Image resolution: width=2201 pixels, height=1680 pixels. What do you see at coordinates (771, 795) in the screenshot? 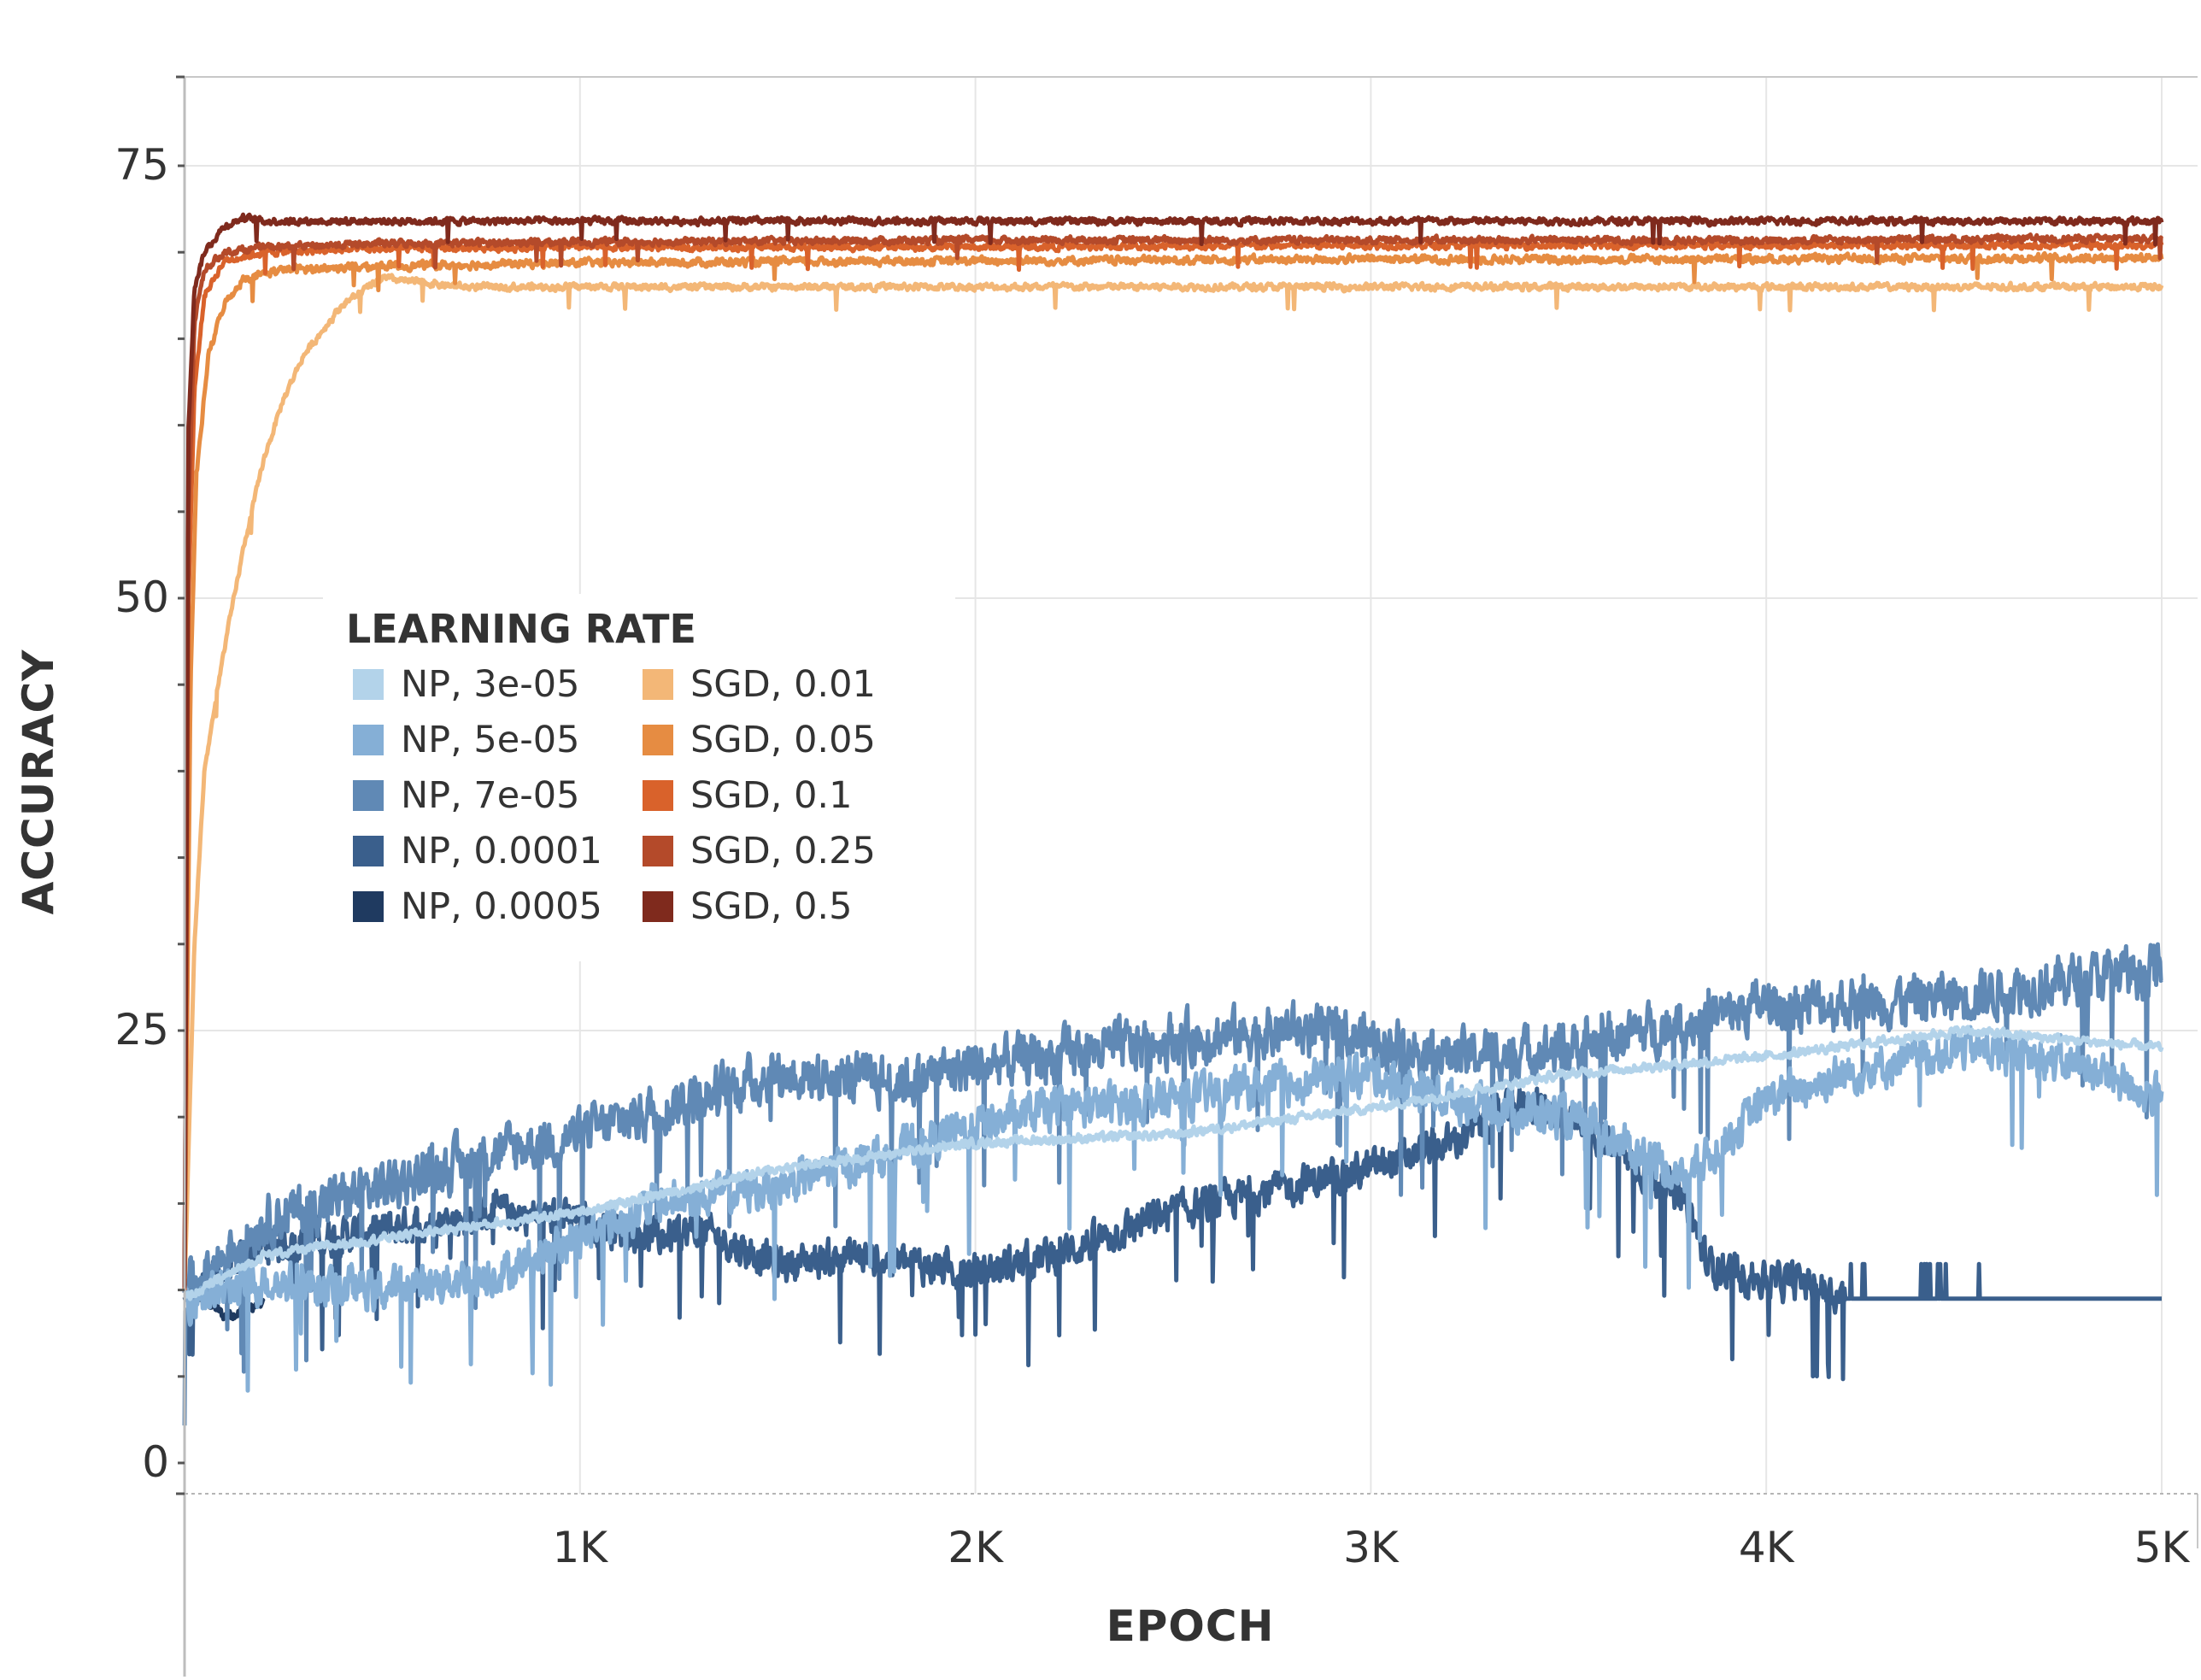
I see `legend-label: SGD, 0.1` at bounding box center [771, 795].